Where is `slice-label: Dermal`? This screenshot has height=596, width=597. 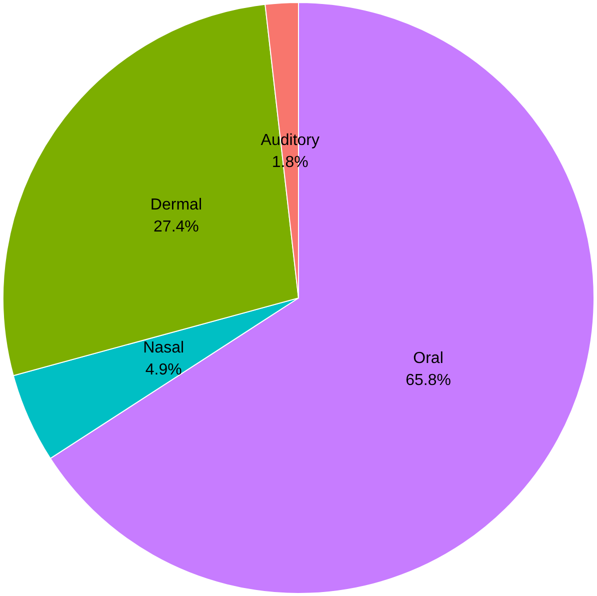
slice-label: Dermal is located at coordinates (176, 205).